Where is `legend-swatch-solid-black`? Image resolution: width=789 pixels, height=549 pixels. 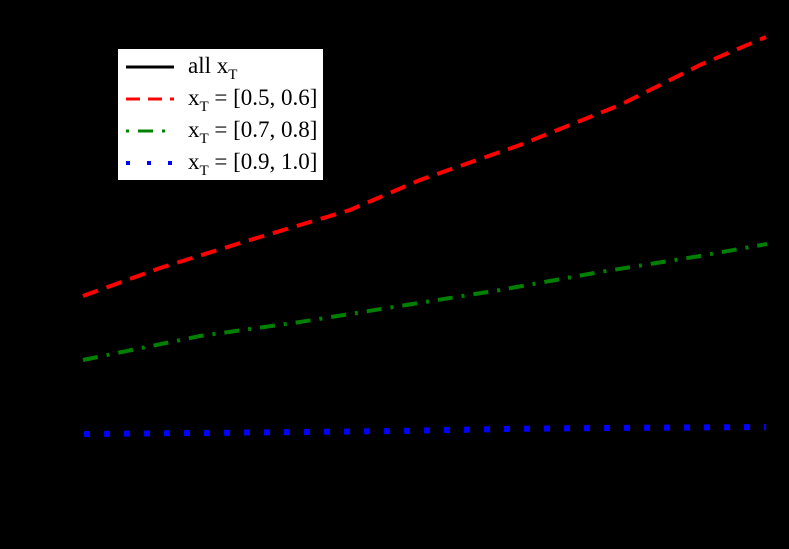 legend-swatch-solid-black is located at coordinates (150, 67).